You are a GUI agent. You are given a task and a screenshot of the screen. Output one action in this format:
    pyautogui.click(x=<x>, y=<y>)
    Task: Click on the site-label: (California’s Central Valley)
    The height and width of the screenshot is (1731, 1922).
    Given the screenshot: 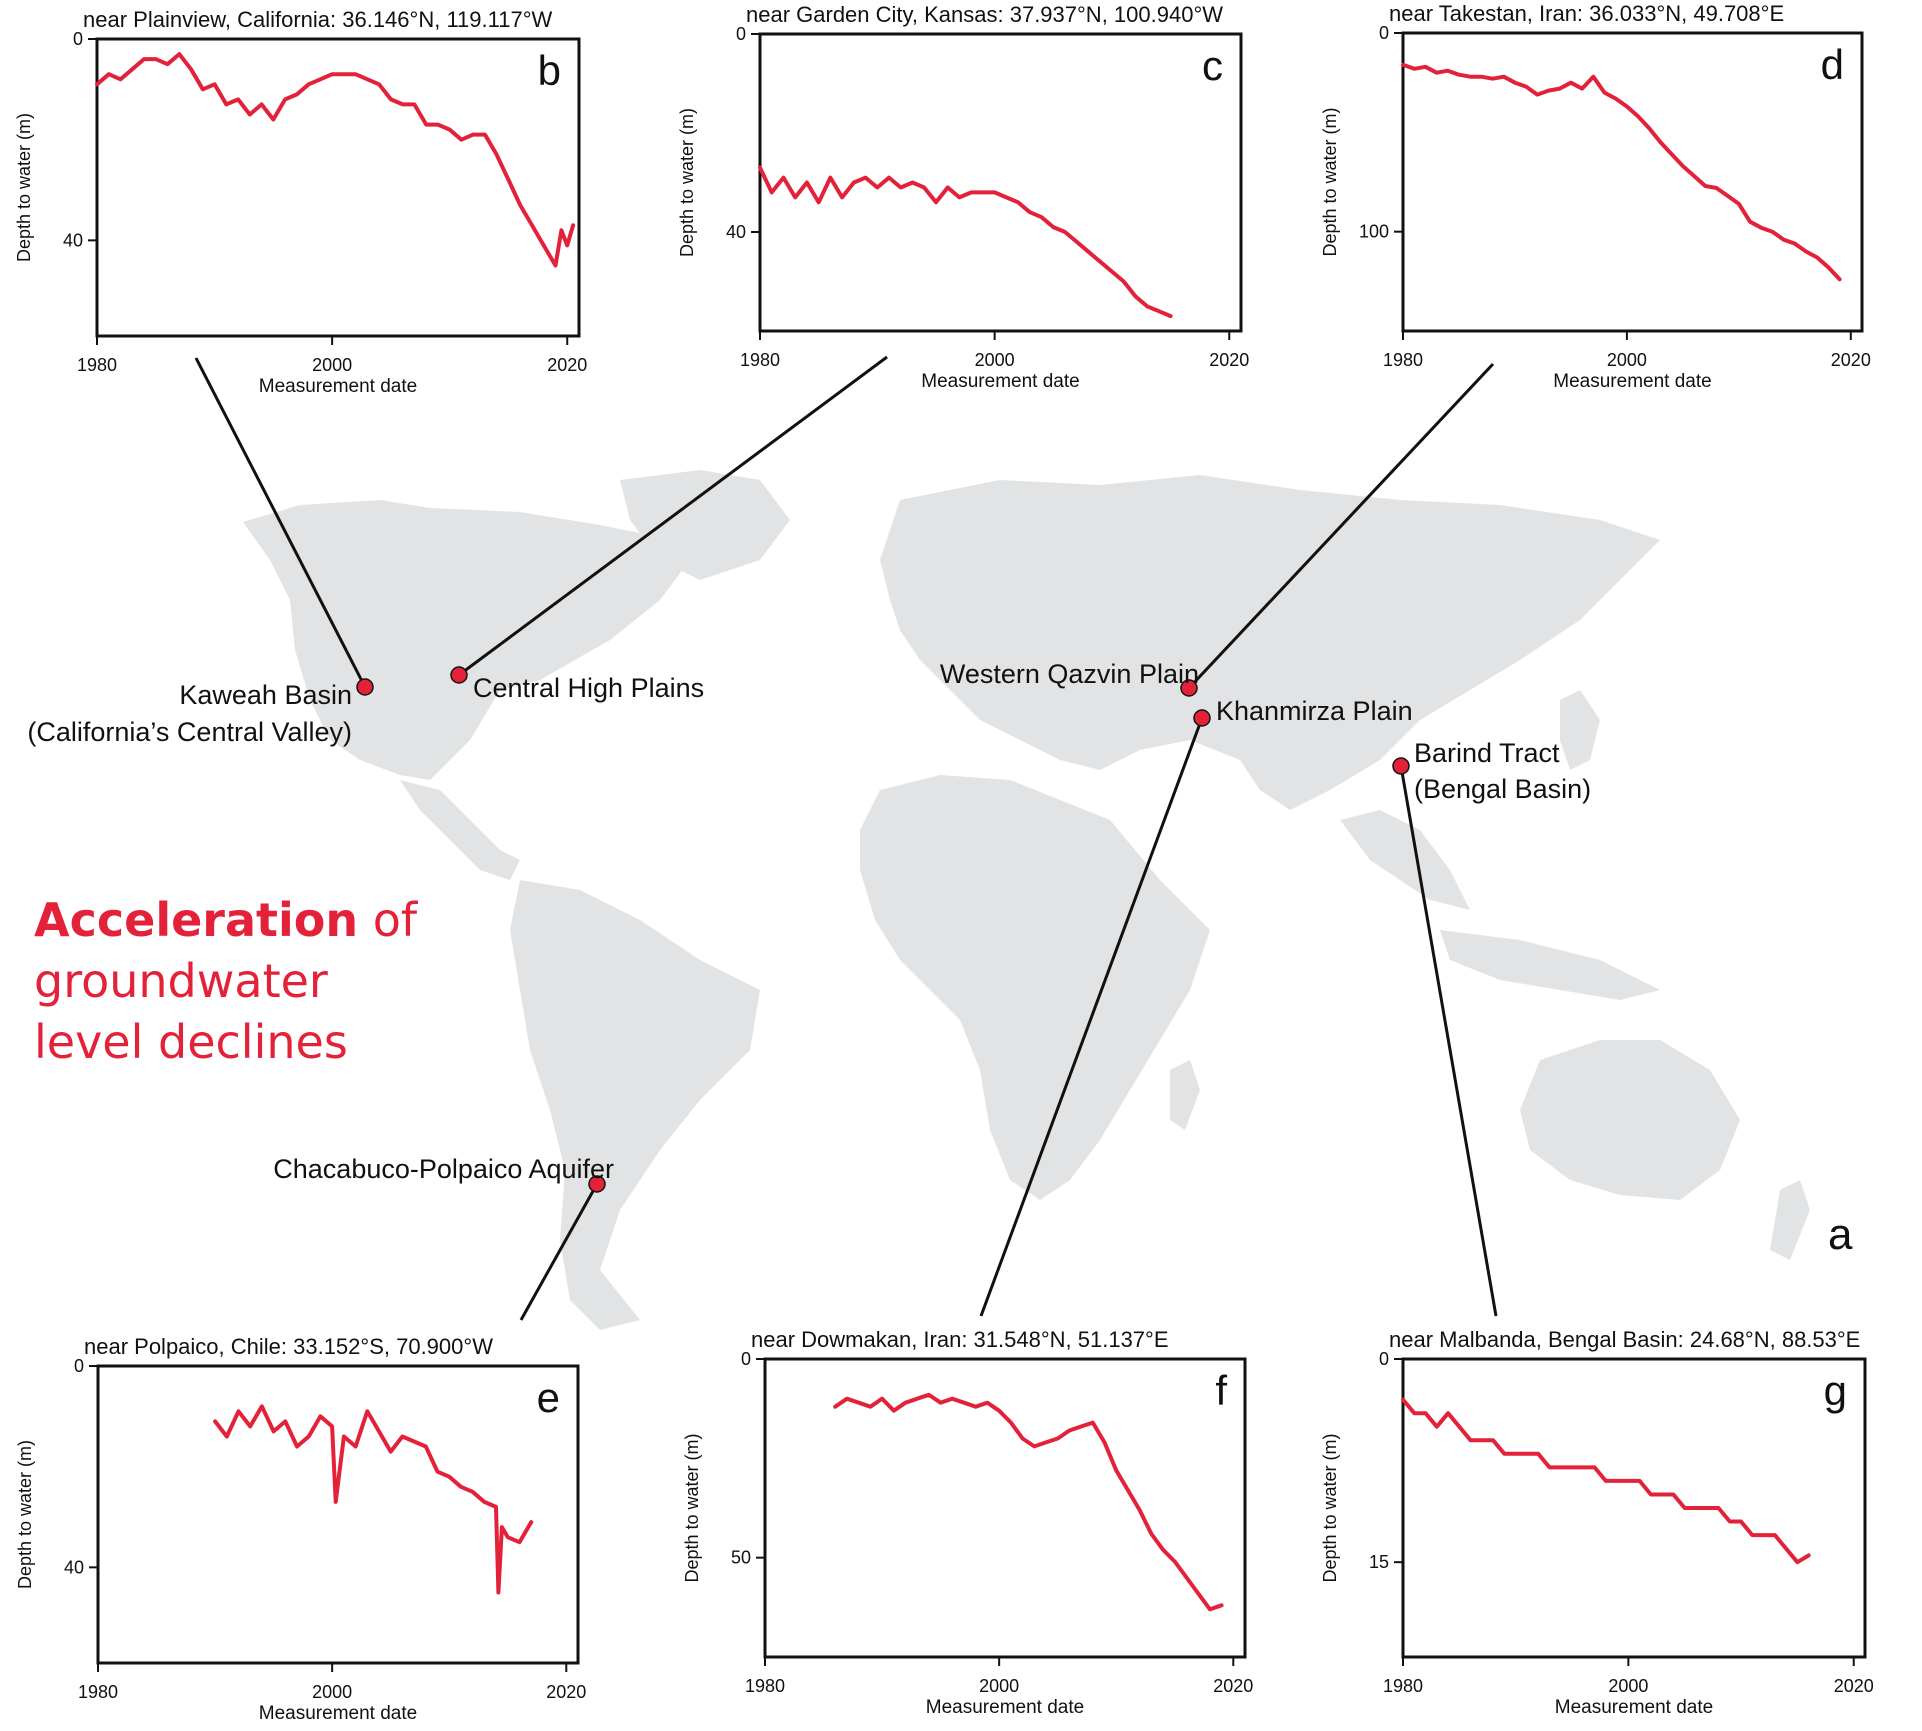 What is the action you would take?
    pyautogui.click(x=189, y=732)
    